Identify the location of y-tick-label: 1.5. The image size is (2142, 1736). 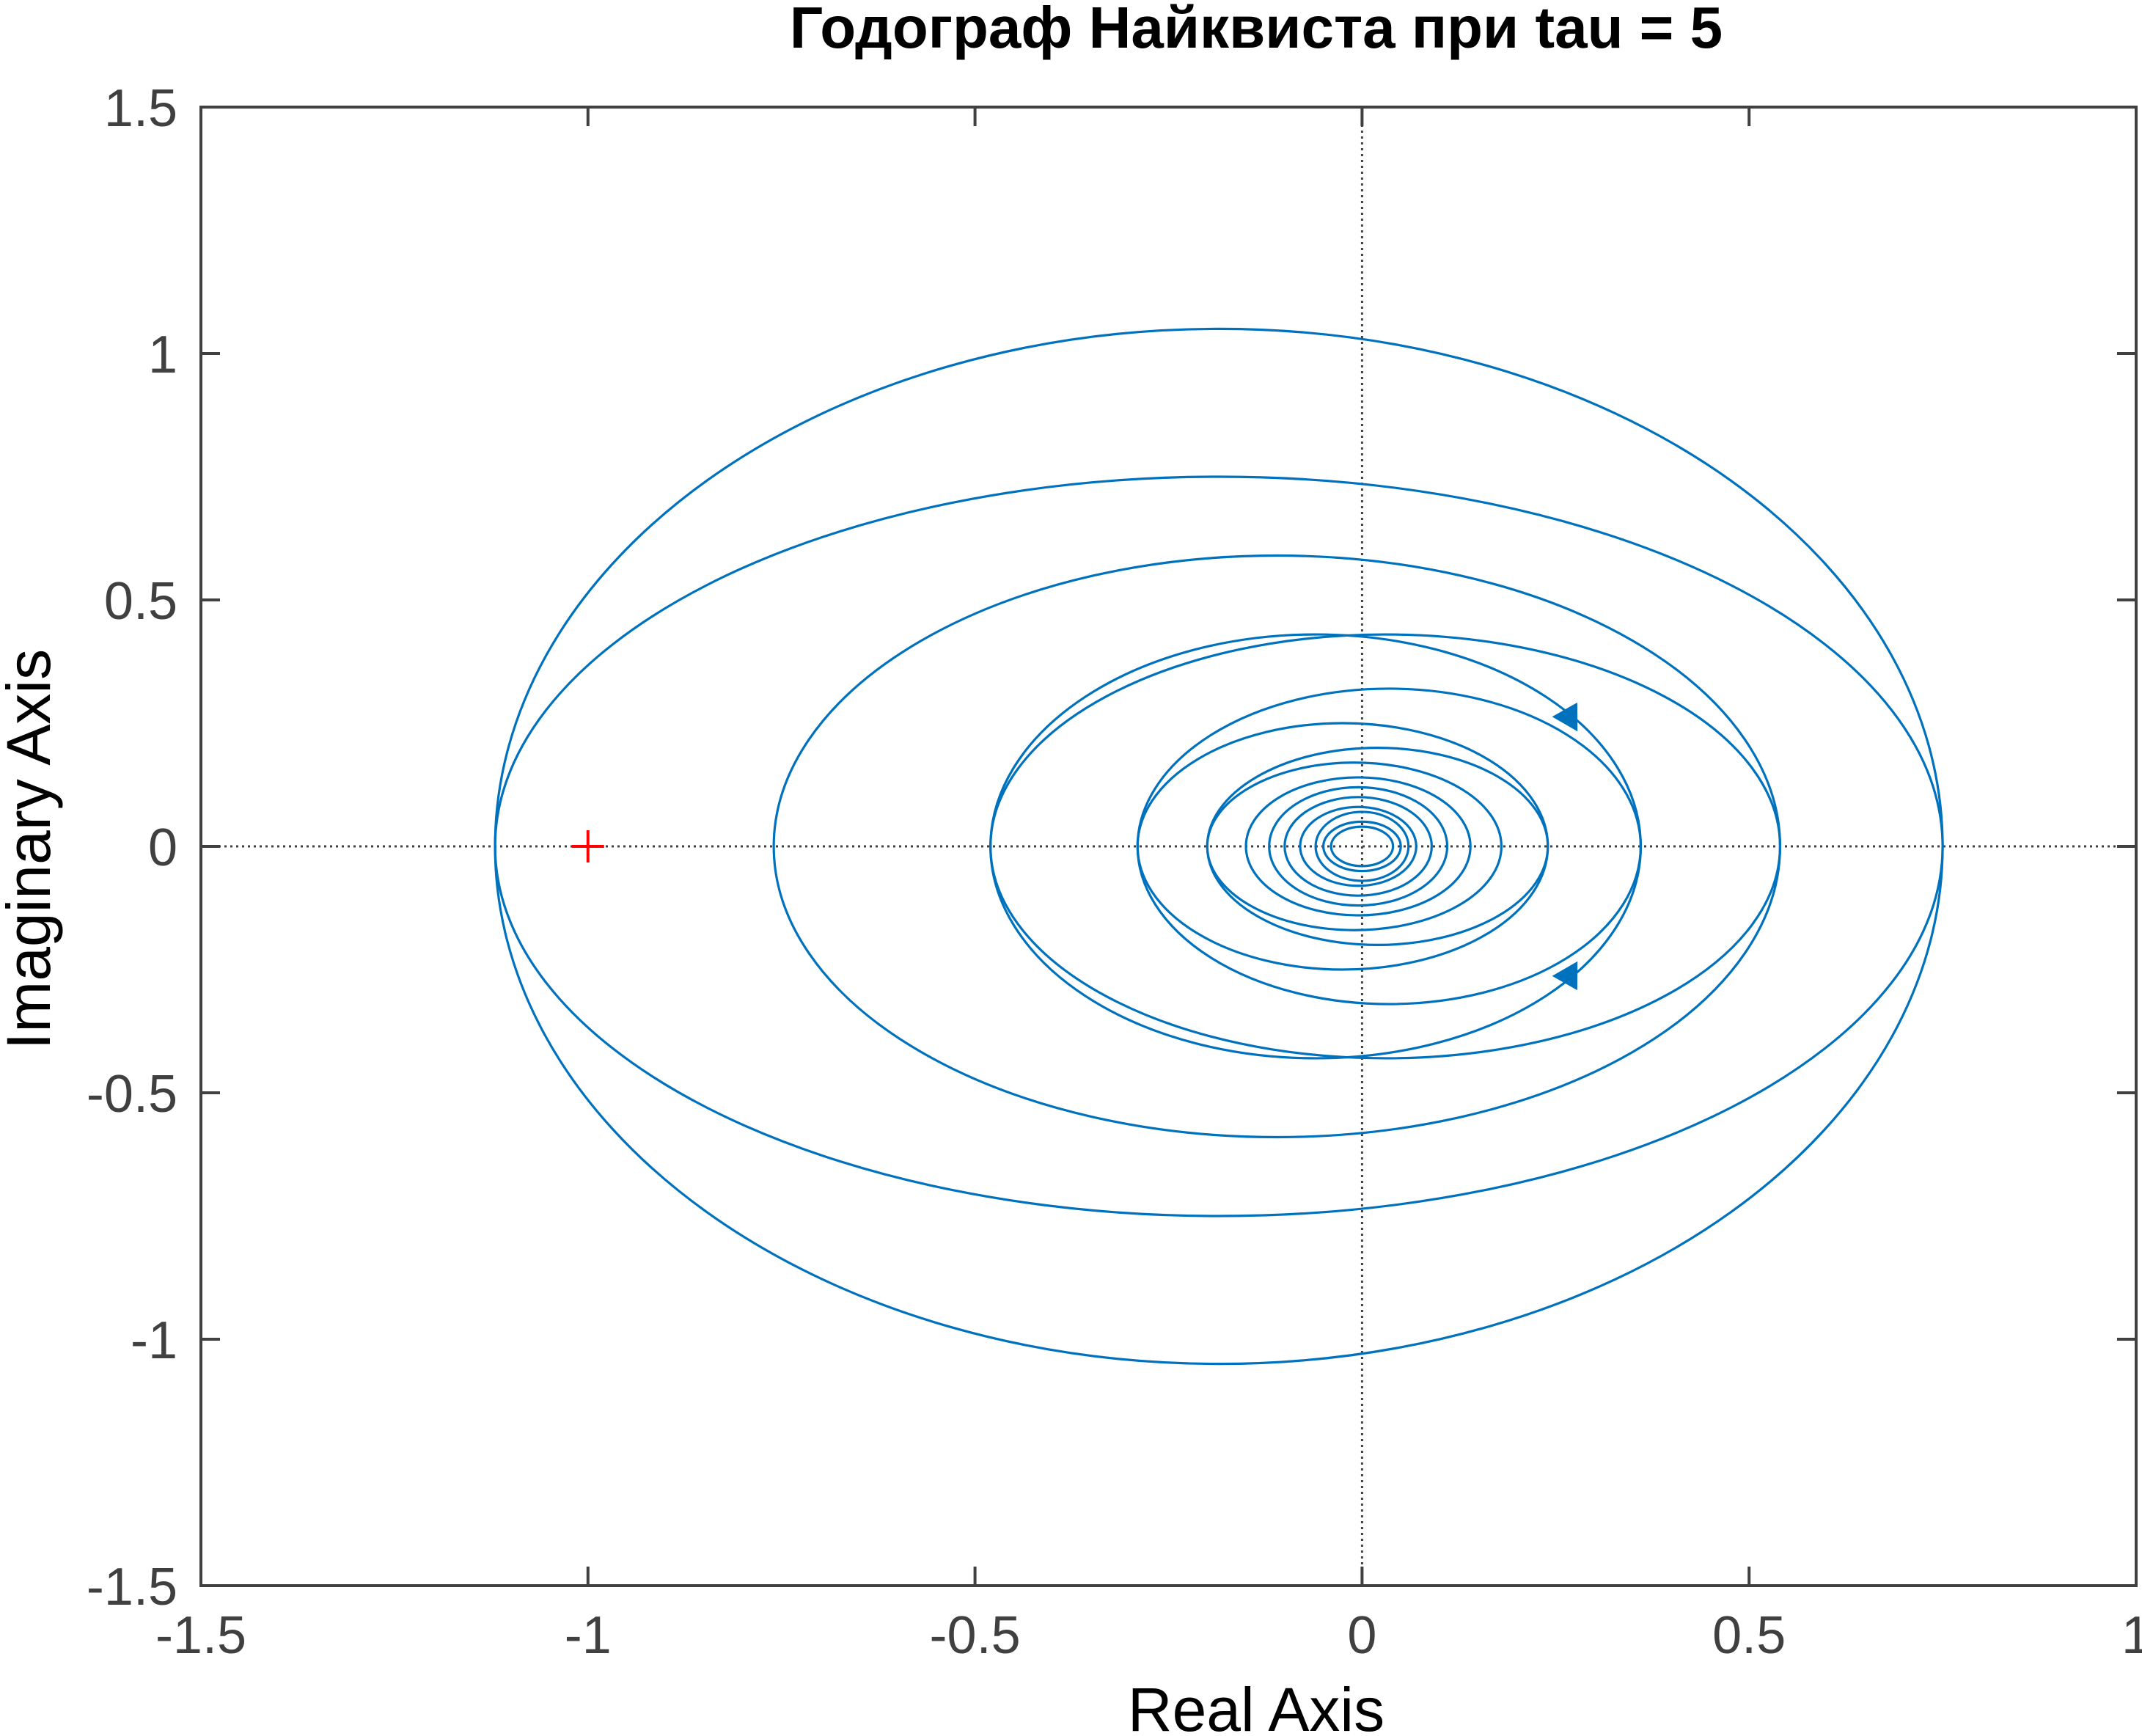
(140, 108).